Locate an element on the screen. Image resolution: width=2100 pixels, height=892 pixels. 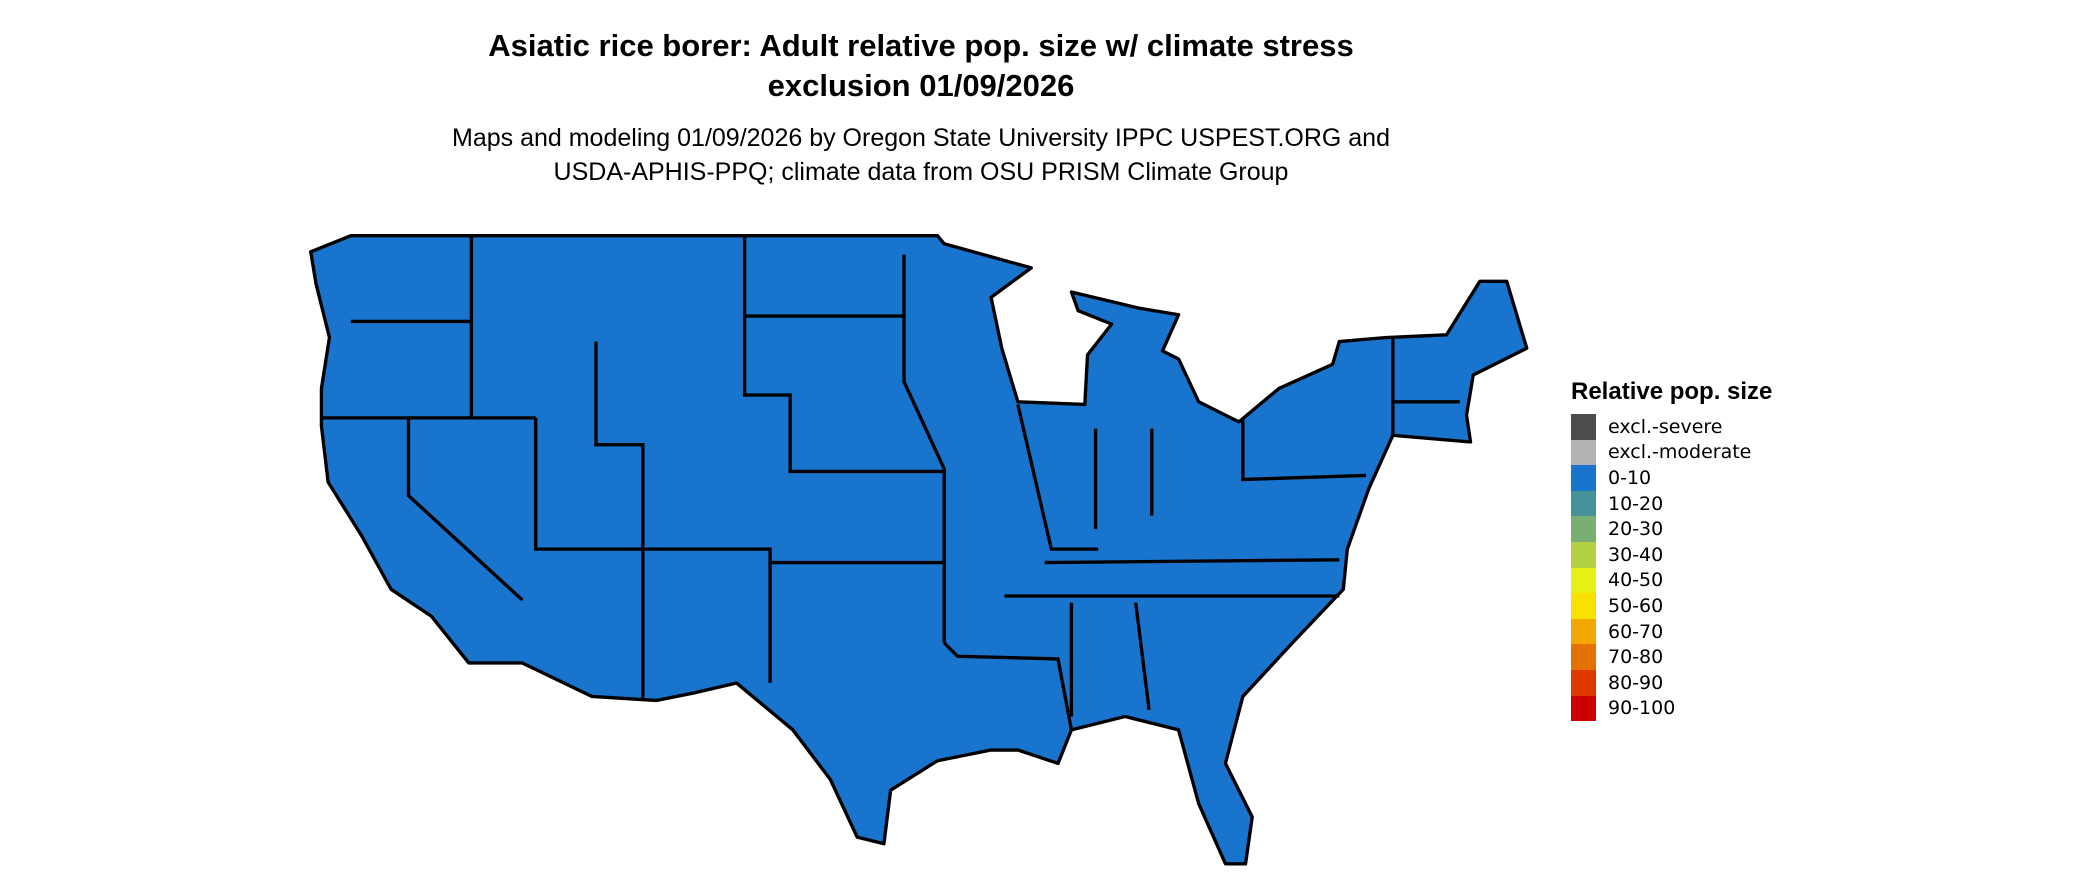
legend-label: 50-60 is located at coordinates (1636, 605).